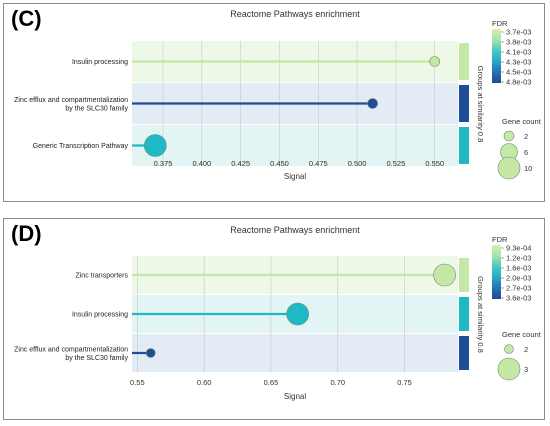  I want to click on x-tick-label: 0.500, so click(357, 163).